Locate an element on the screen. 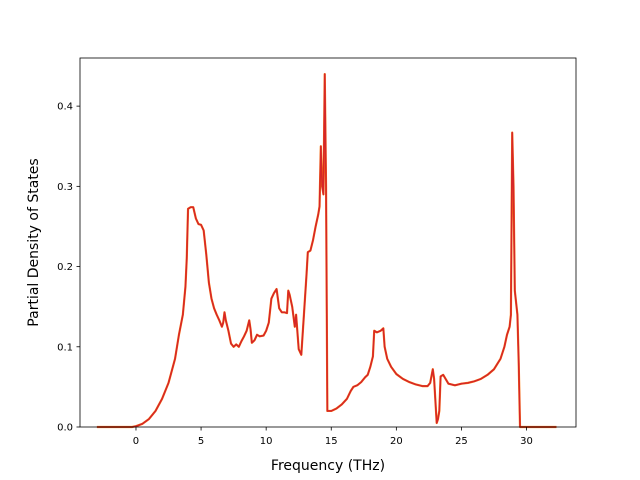 This screenshot has width=640, height=480. x-tick-label: 0 is located at coordinates (136, 441).